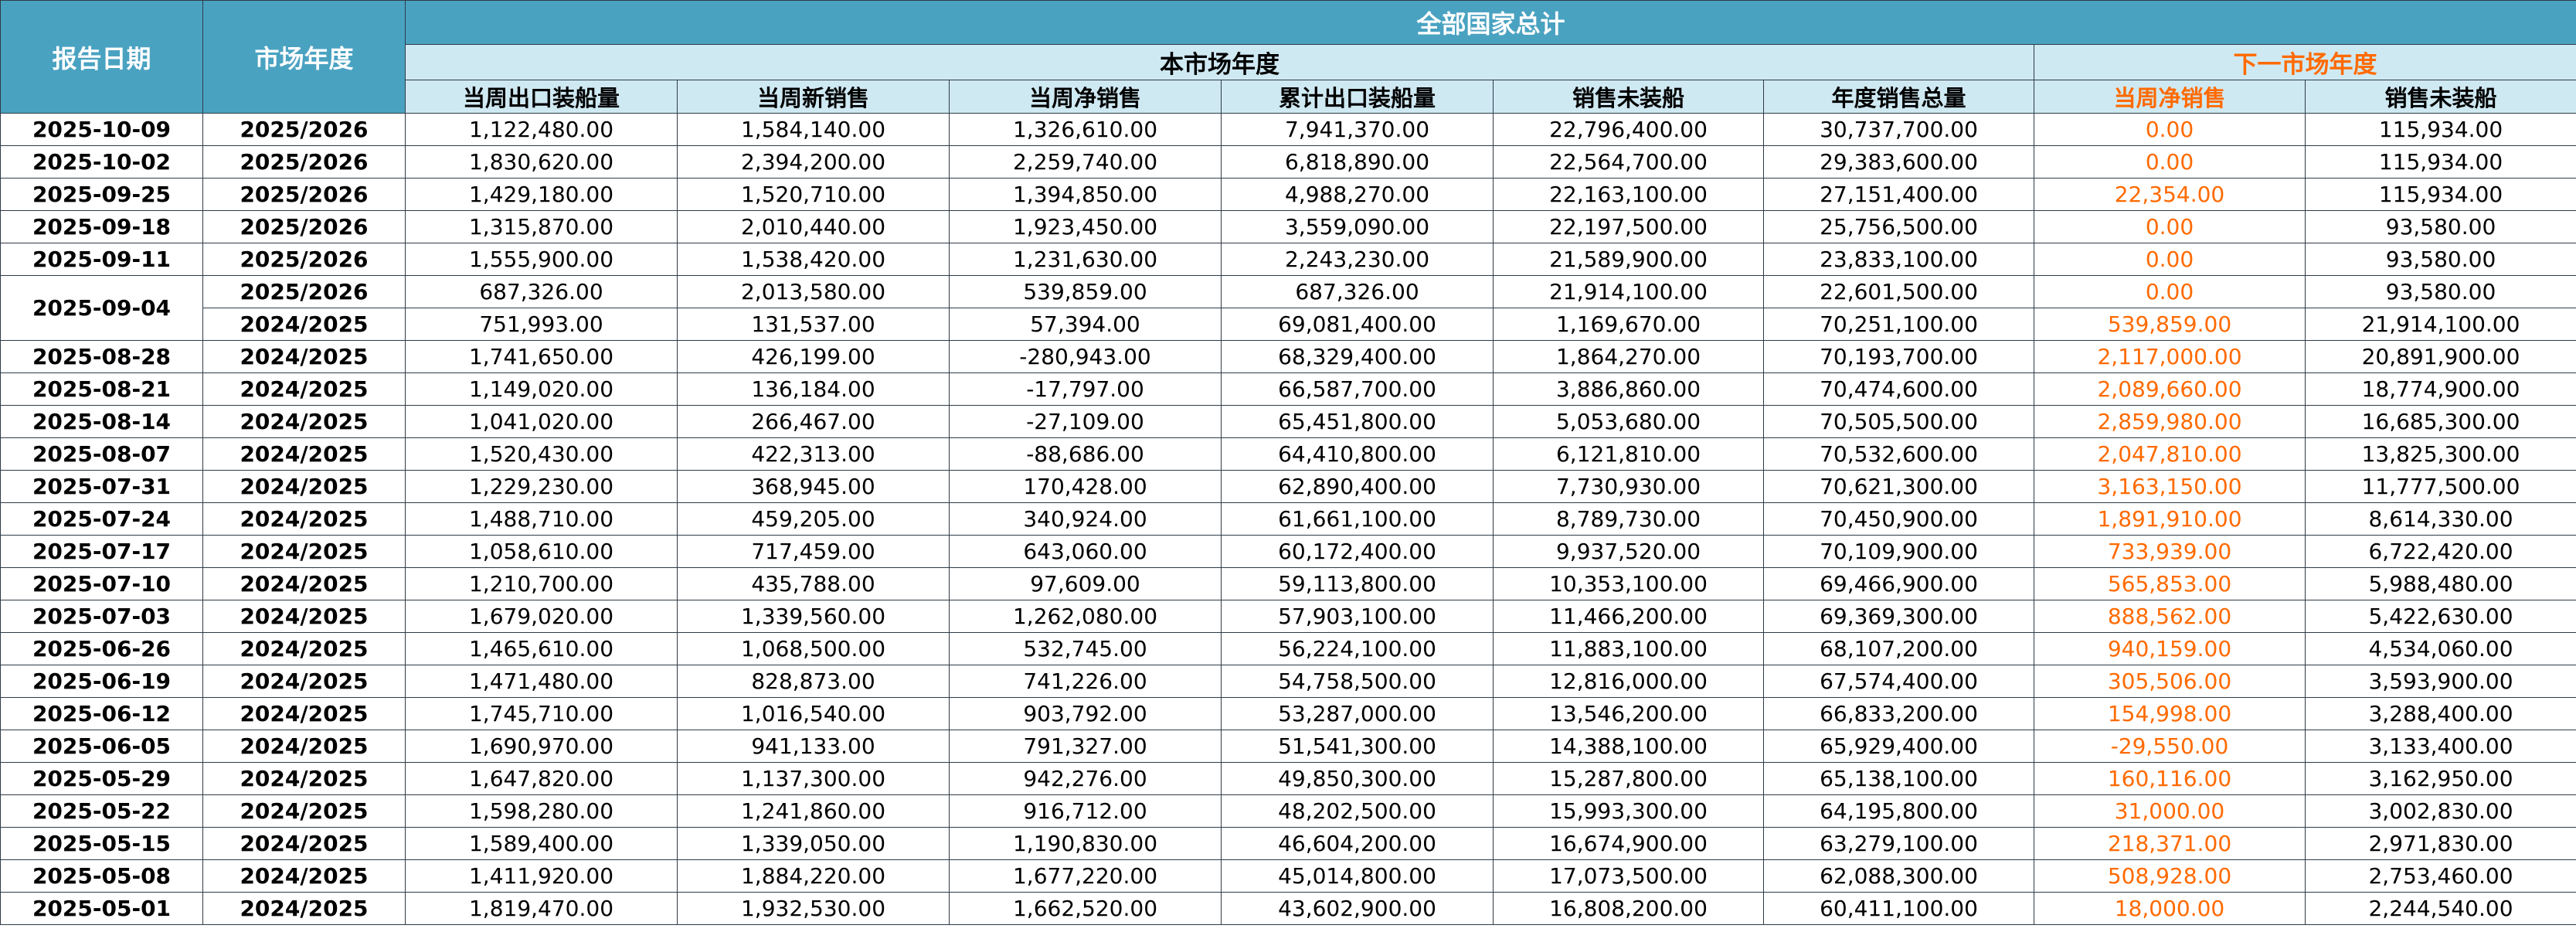 This screenshot has width=2576, height=949. What do you see at coordinates (1357, 811) in the screenshot?
I see `value-cell: 48,202,500.00` at bounding box center [1357, 811].